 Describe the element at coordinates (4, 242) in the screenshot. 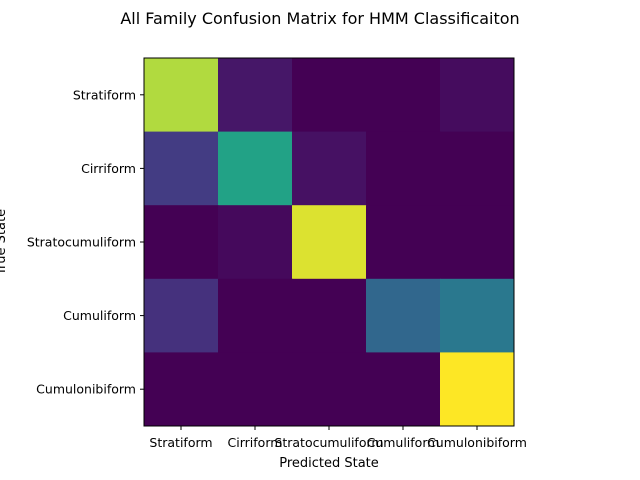

I see `y-axis-label: True State` at that location.